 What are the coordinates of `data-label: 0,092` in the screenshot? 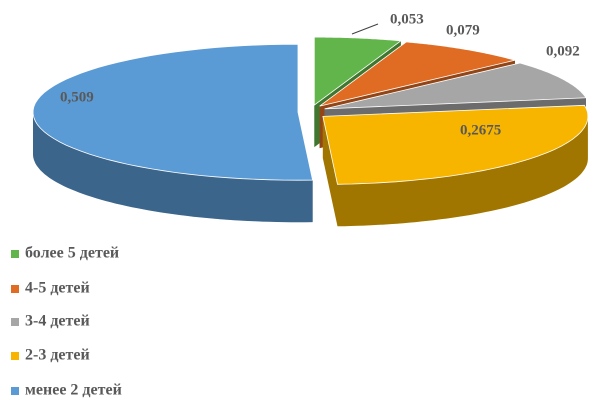 It's located at (563, 51).